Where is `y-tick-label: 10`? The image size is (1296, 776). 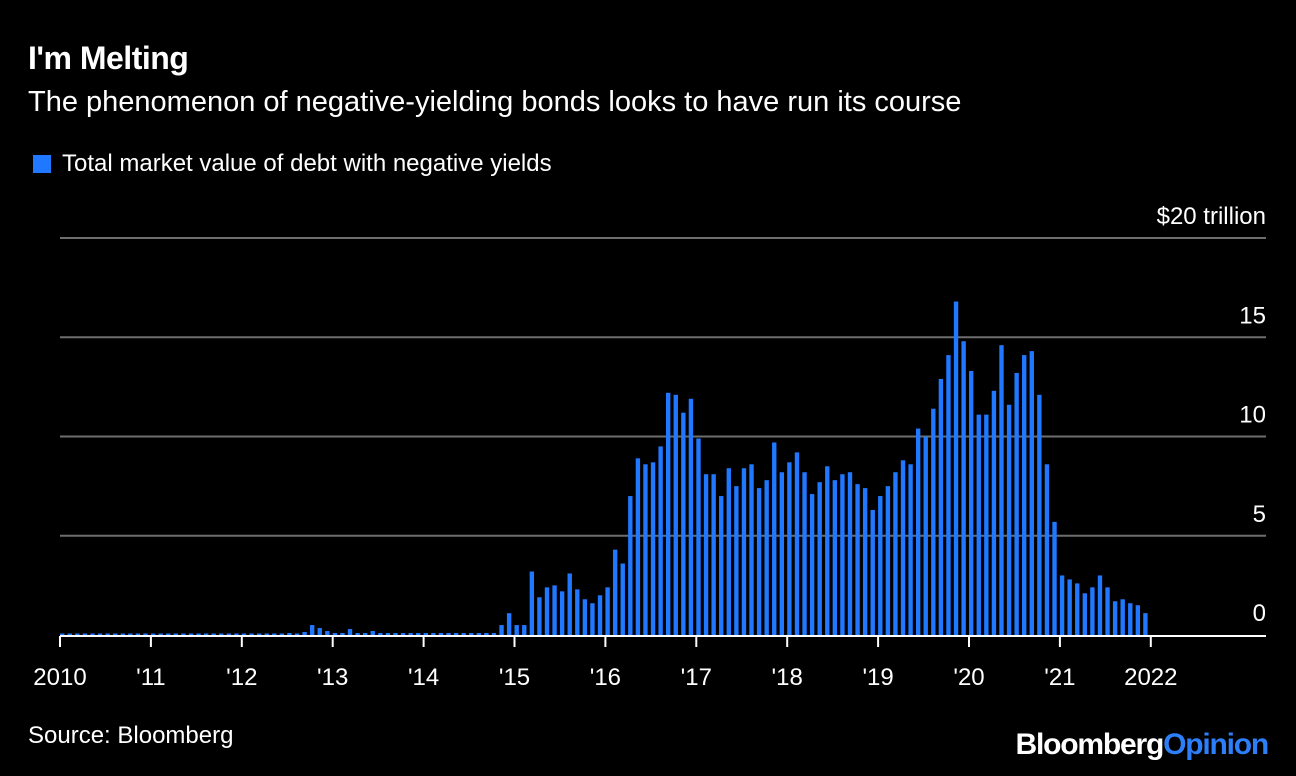
y-tick-label: 10 is located at coordinates (1252, 415).